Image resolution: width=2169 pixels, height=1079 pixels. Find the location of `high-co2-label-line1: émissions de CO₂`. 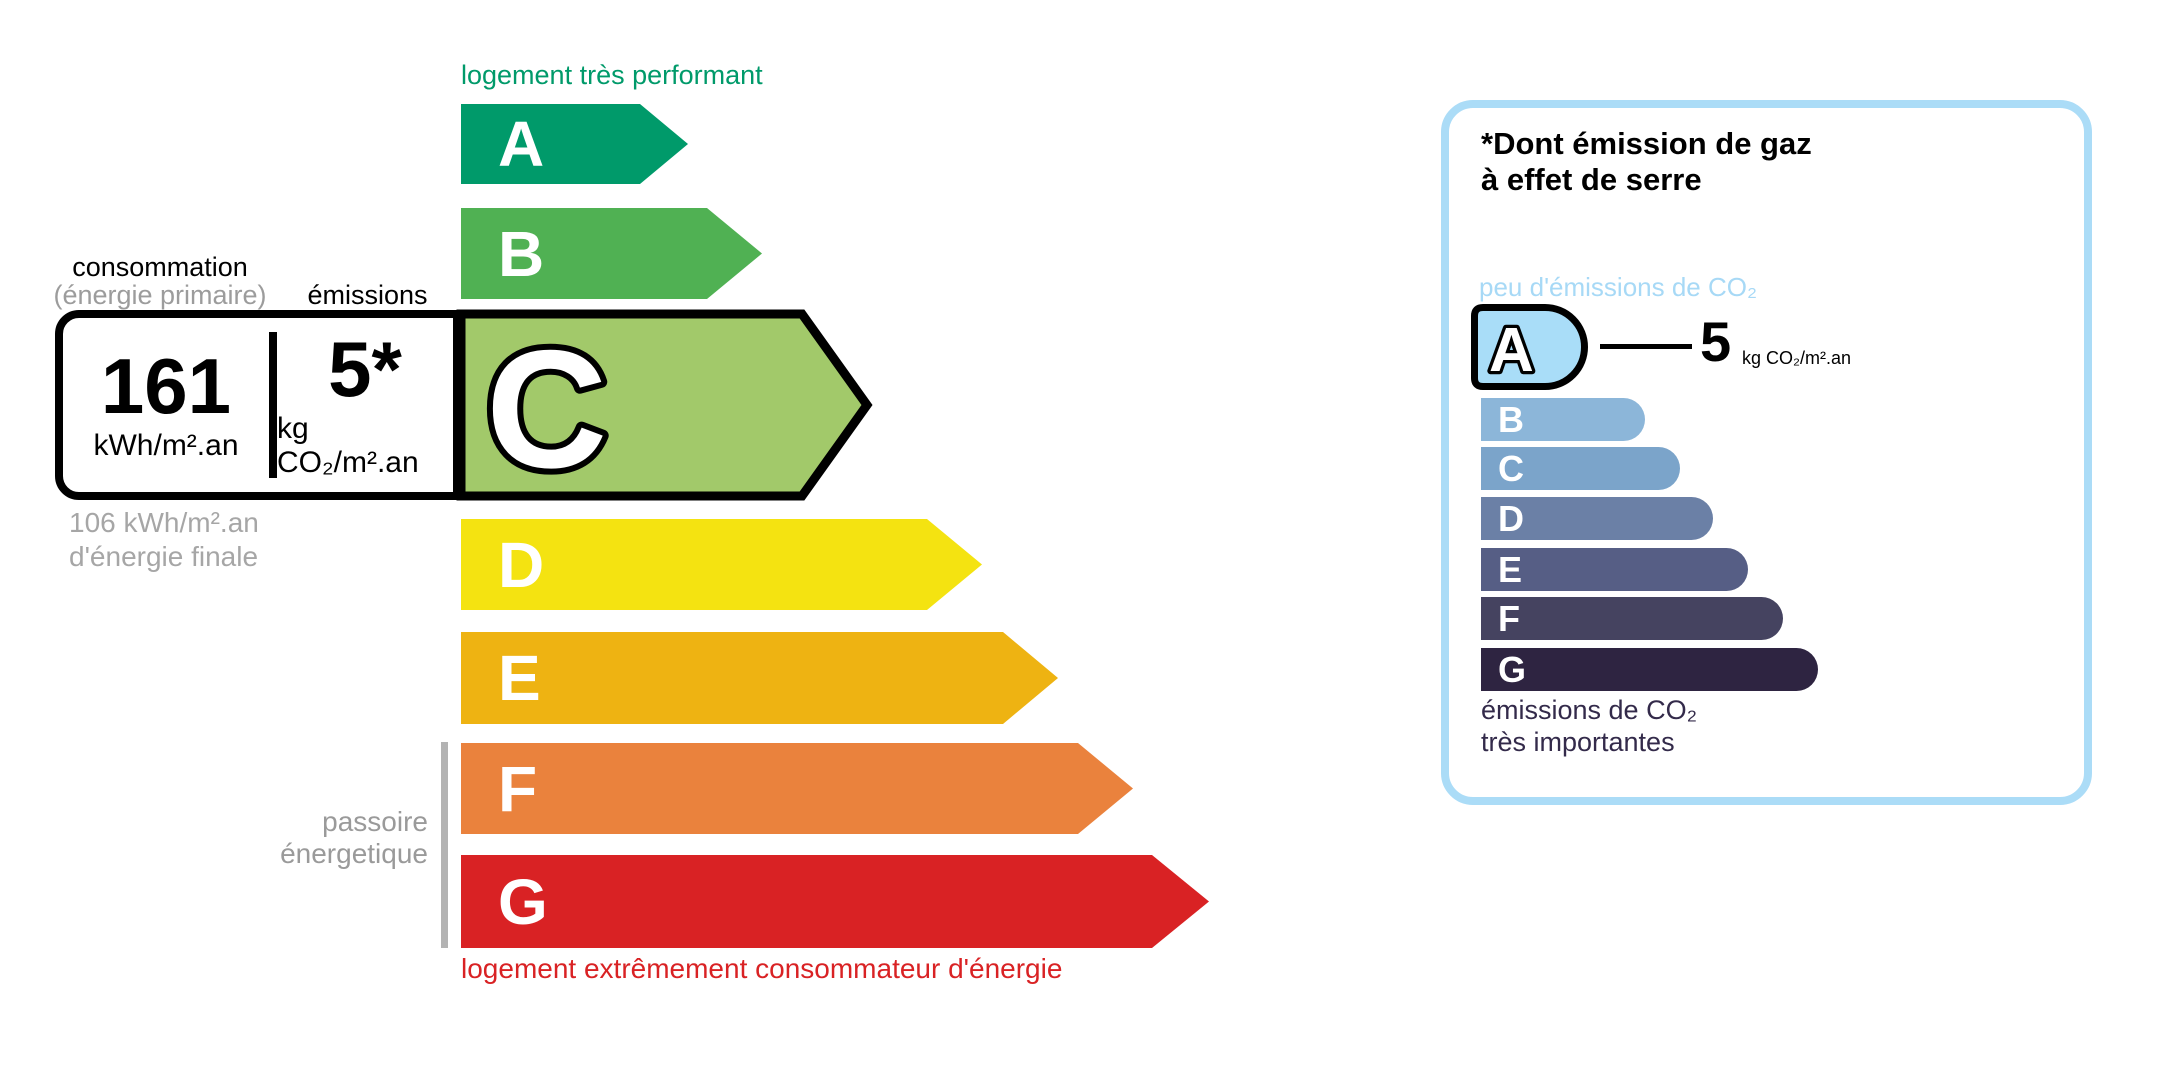

high-co2-label-line1: émissions de CO₂ is located at coordinates (1589, 710).